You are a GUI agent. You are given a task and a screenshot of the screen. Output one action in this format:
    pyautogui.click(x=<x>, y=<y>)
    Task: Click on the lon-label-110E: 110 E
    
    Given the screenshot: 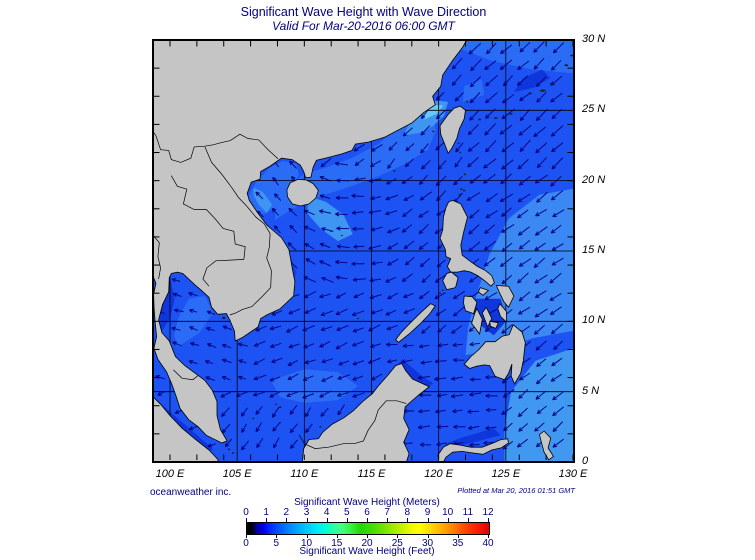 What is the action you would take?
    pyautogui.click(x=304, y=474)
    